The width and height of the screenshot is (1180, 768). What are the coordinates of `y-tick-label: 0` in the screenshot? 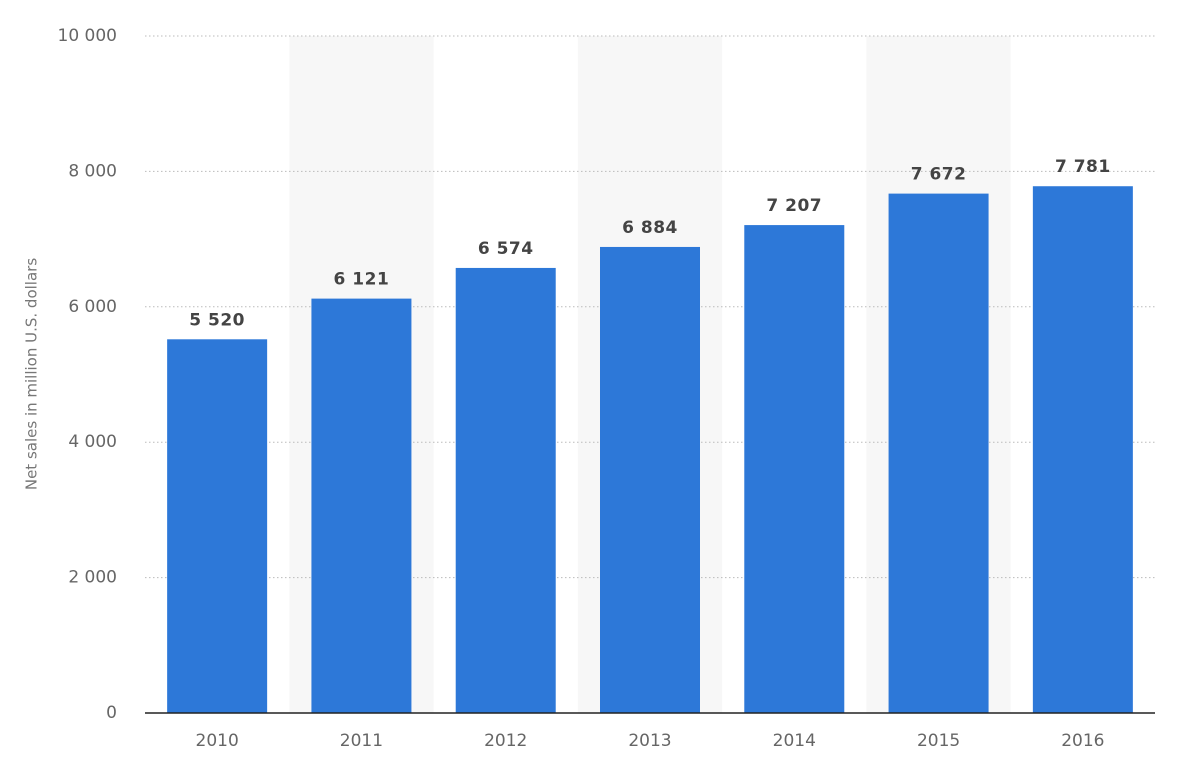 It's located at (111, 713).